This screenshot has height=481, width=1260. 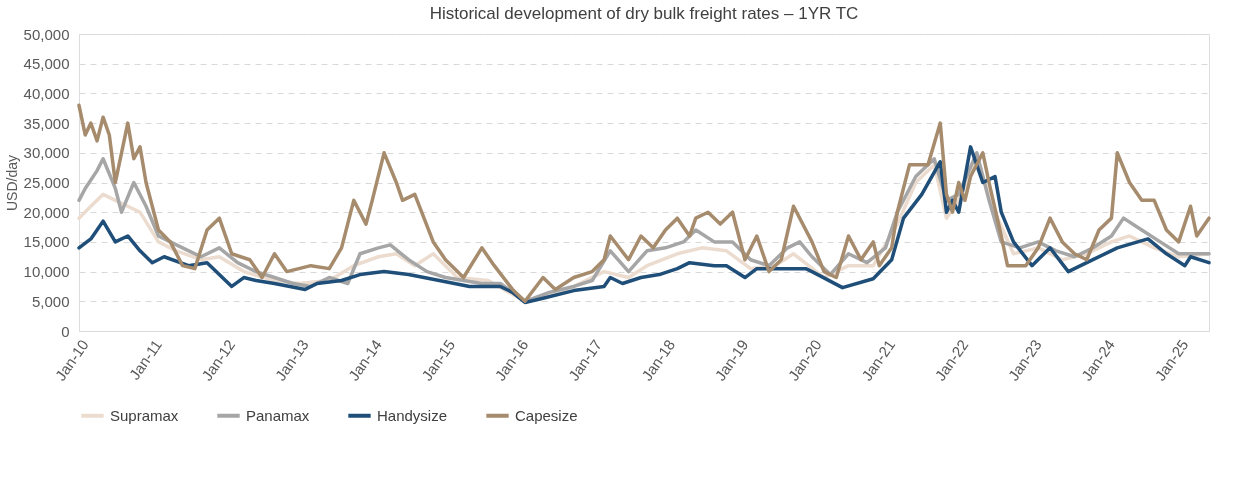 What do you see at coordinates (46, 182) in the screenshot?
I see `y-tick-label: 25,000` at bounding box center [46, 182].